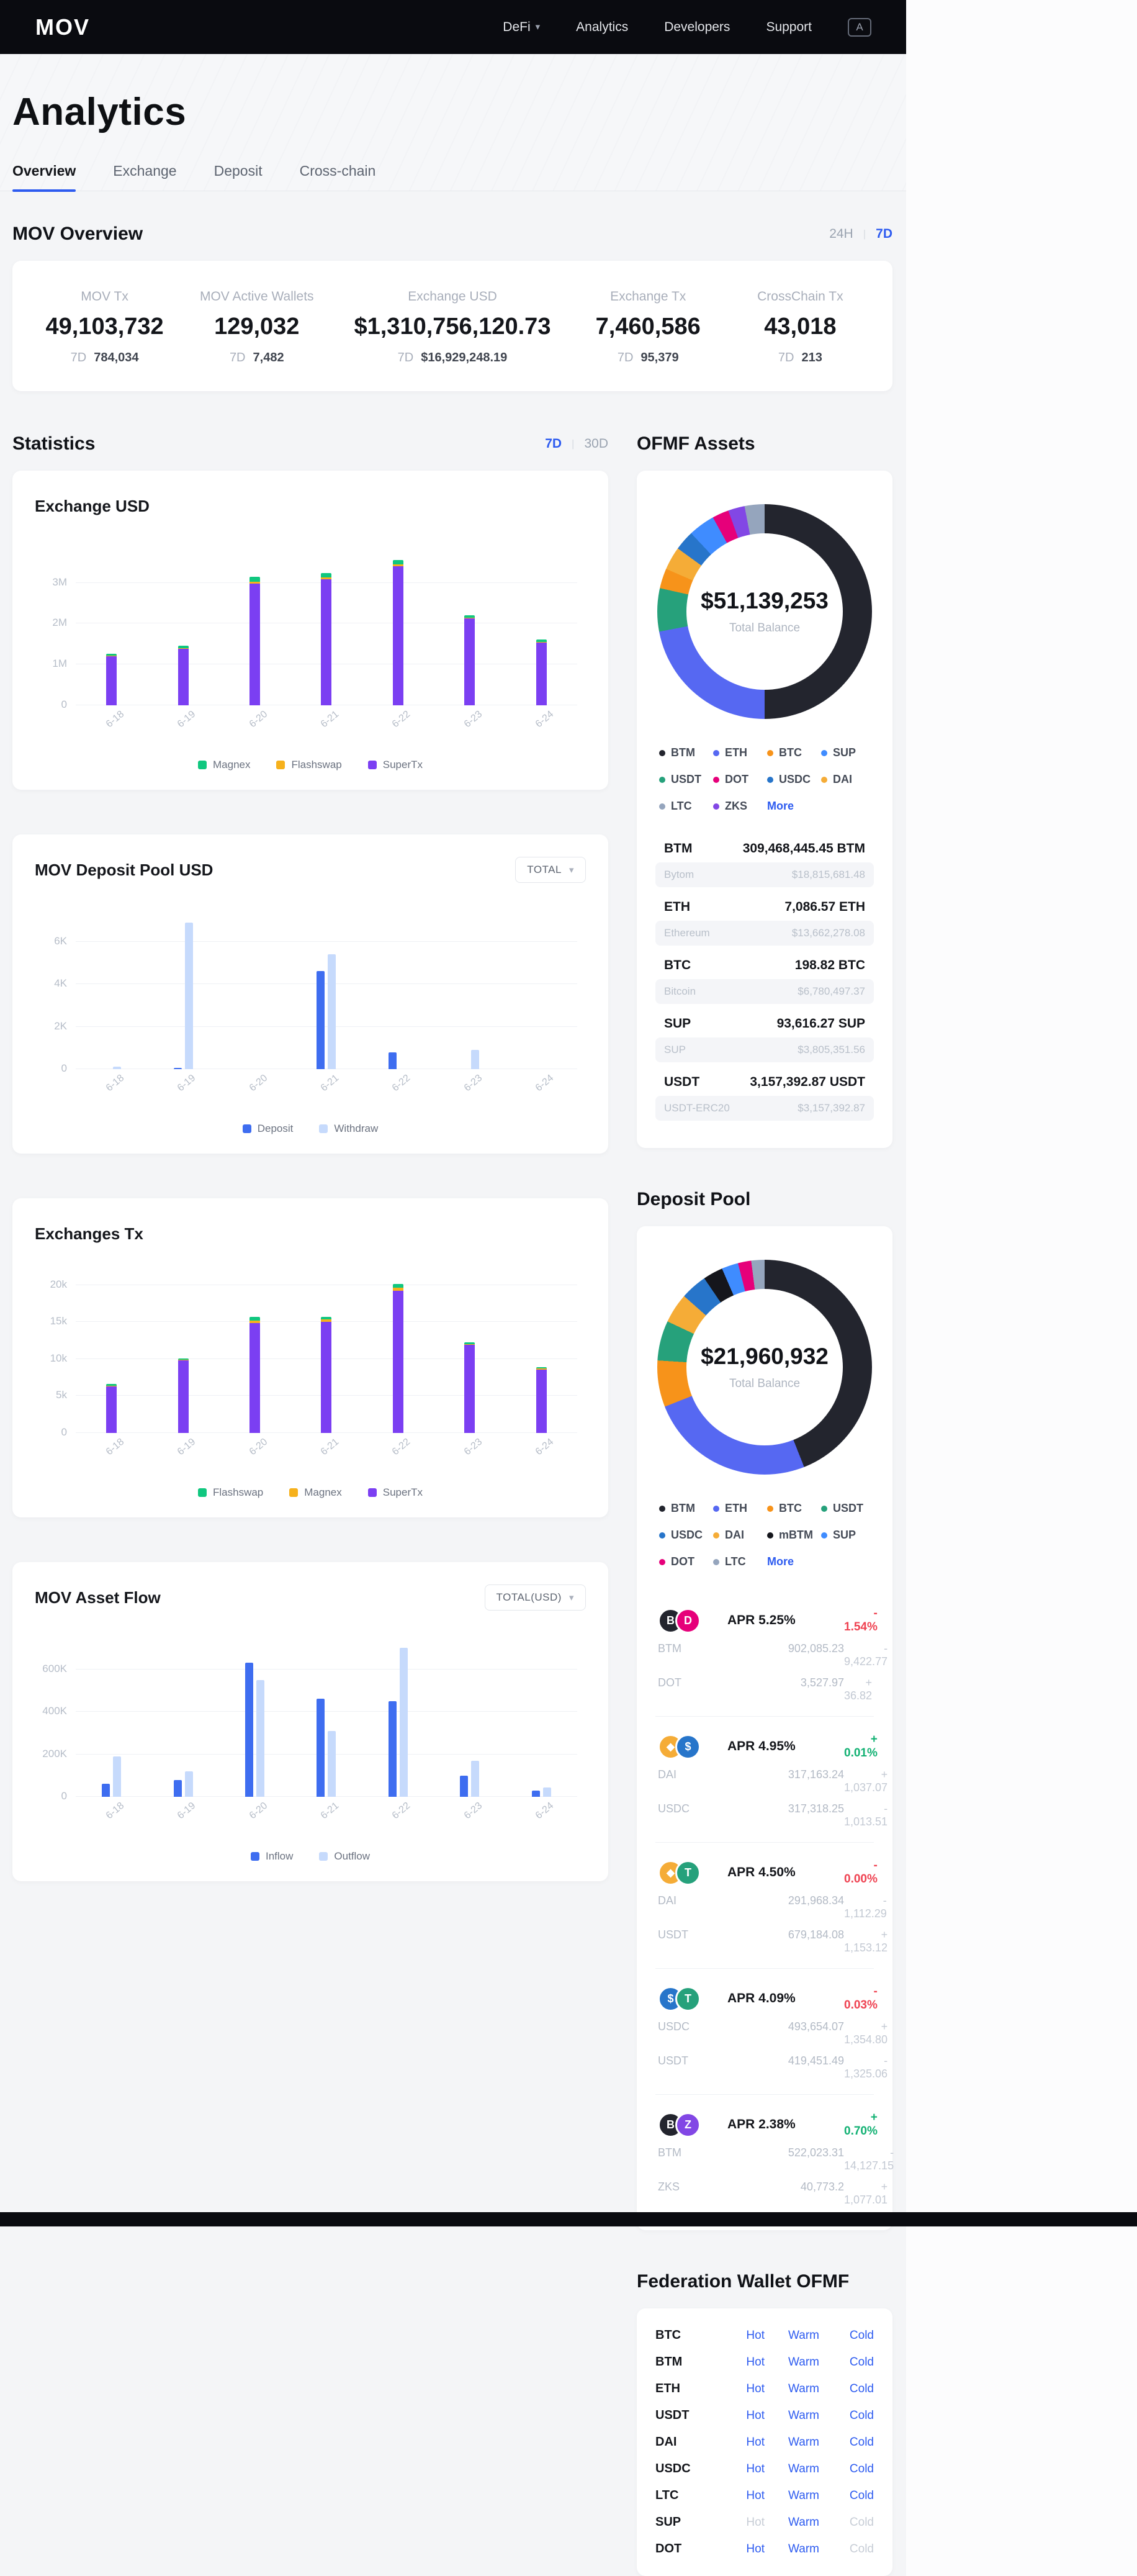 Image resolution: width=1137 pixels, height=2576 pixels. I want to click on legend-item-mbtm: mBTM, so click(791, 1535).